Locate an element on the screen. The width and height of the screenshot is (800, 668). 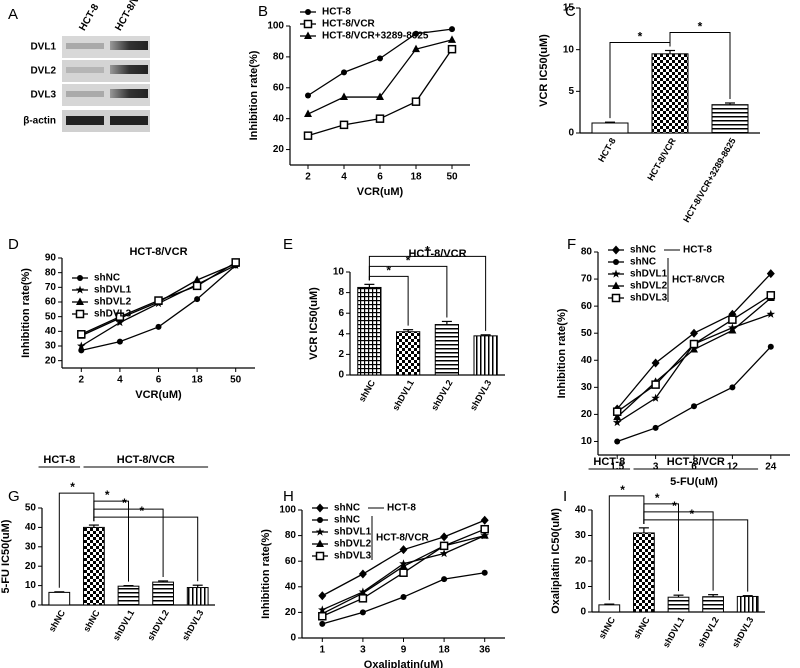
blot-strip is located at coordinates (106, 121).